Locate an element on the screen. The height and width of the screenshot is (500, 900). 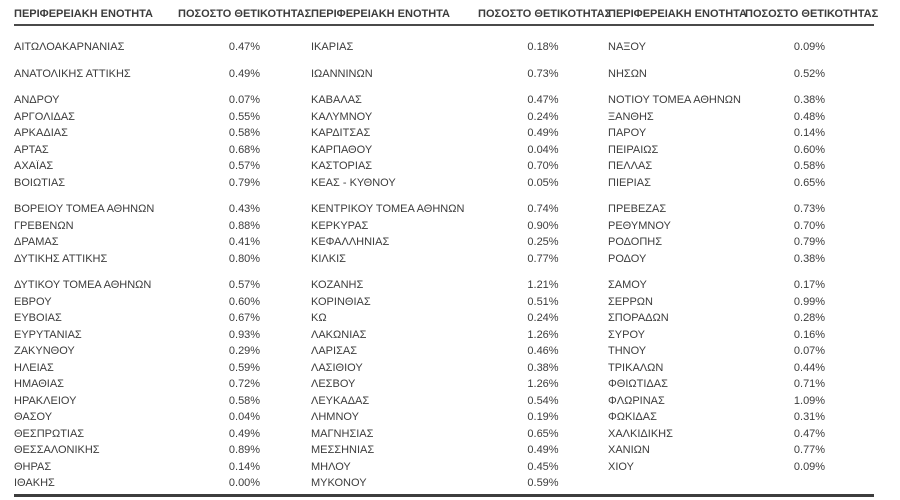
region-name-cell: ΚΑΡΠΑΘΟΥ is located at coordinates (342, 149).